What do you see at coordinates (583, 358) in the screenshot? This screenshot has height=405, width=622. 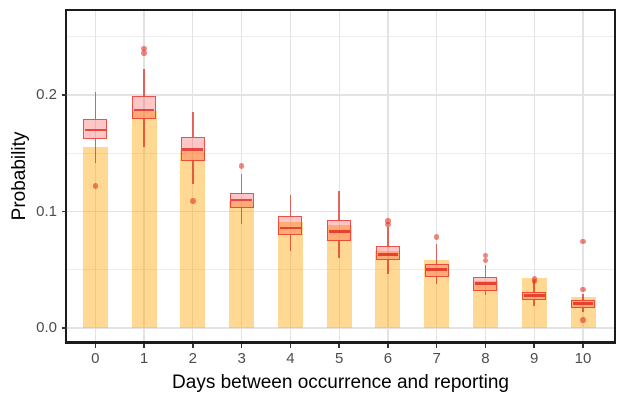 I see `x-tick-label-10: 10` at bounding box center [583, 358].